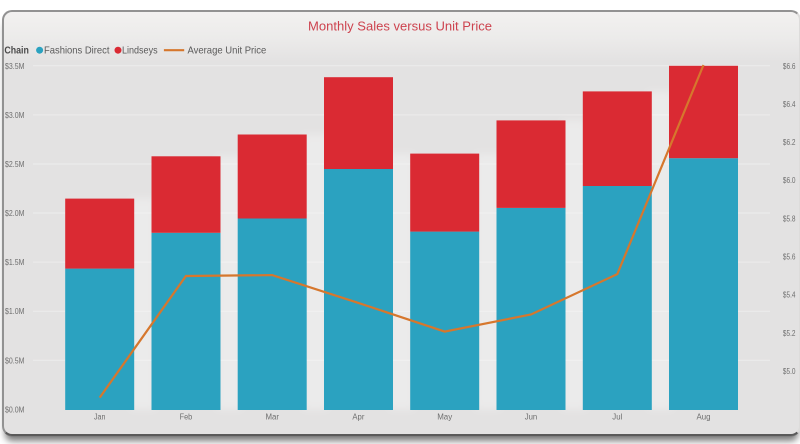 This screenshot has height=444, width=800. I want to click on svg-text: $1.0M, so click(15, 311).